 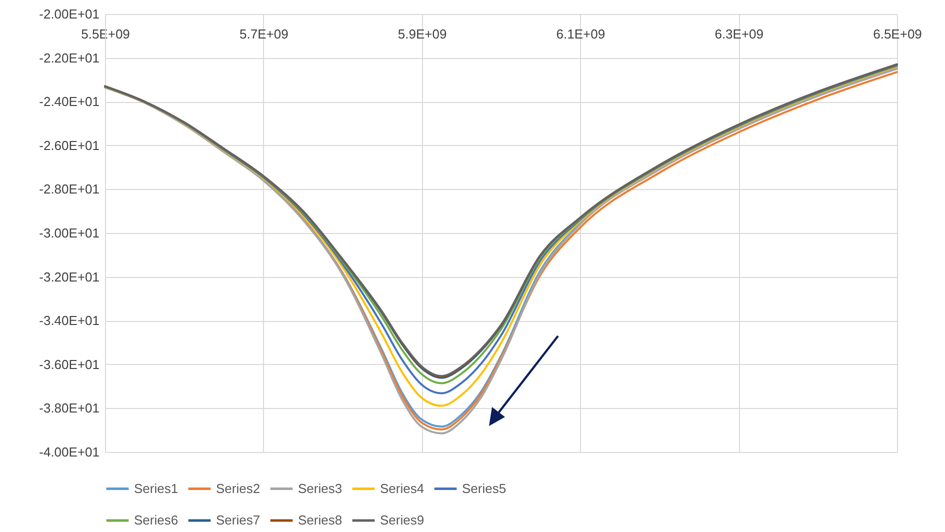 What do you see at coordinates (739, 34) in the screenshot?
I see `x-tick-label: 6.3E+09` at bounding box center [739, 34].